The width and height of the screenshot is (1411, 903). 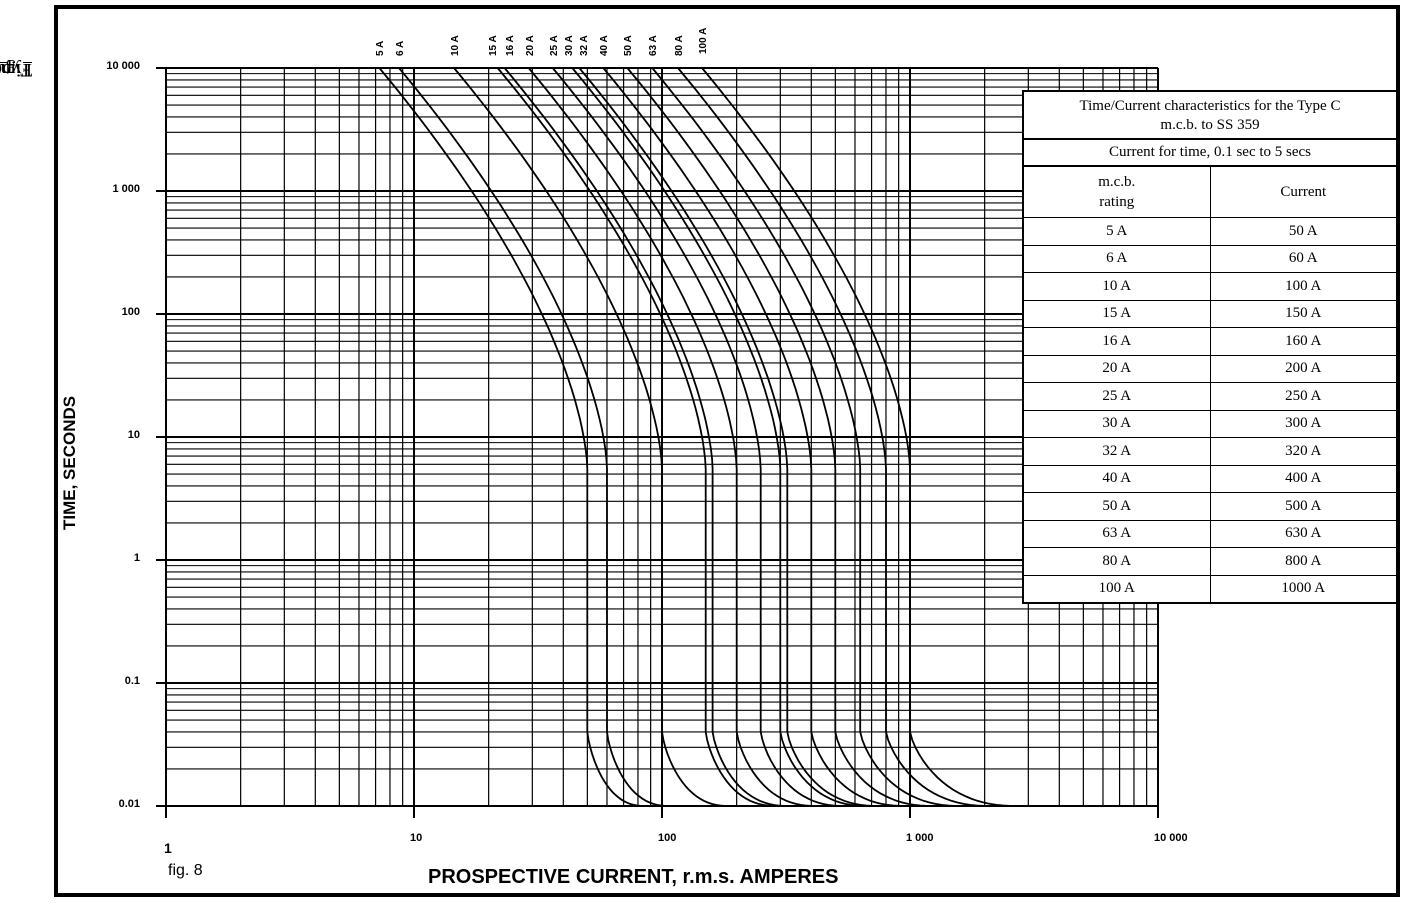 I want to click on legend-row: 15 A 150 A, so click(x=1210, y=313).